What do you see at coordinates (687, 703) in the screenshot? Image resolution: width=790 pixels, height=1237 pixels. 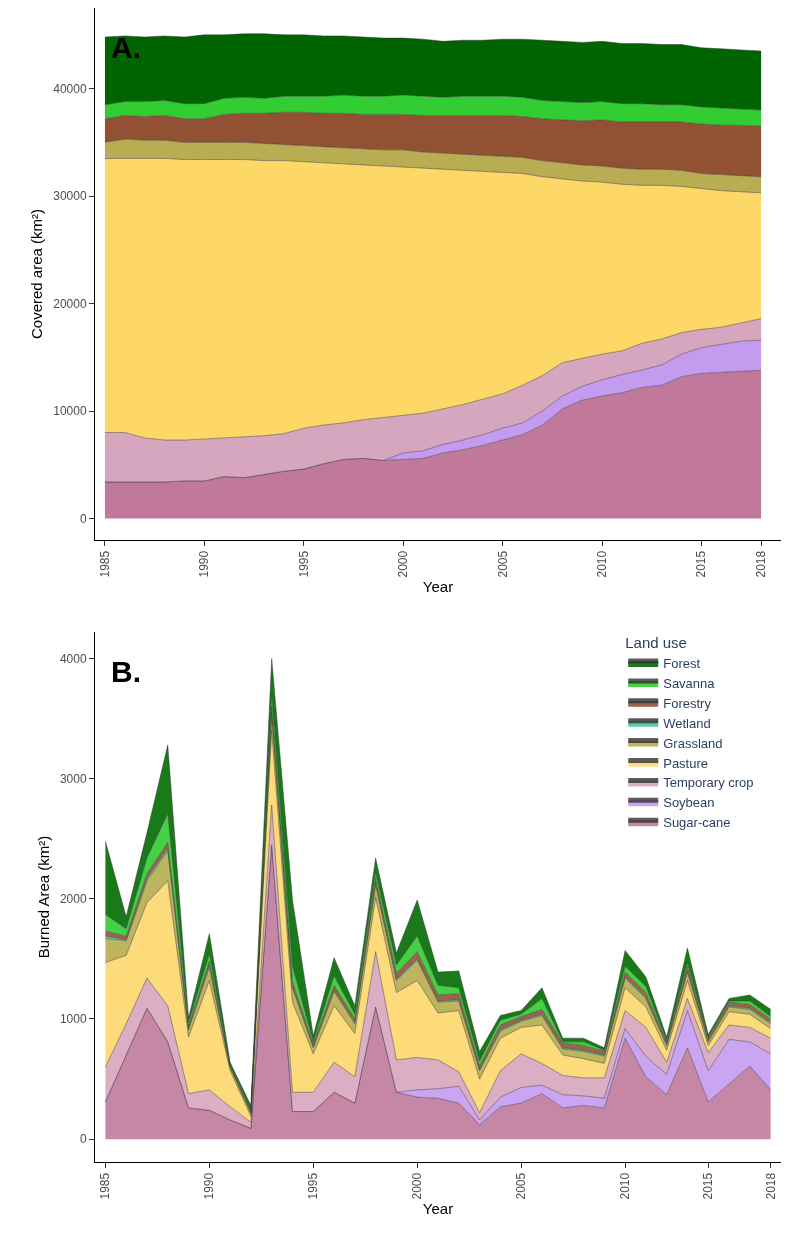 I see `legend-label: Forestry` at bounding box center [687, 703].